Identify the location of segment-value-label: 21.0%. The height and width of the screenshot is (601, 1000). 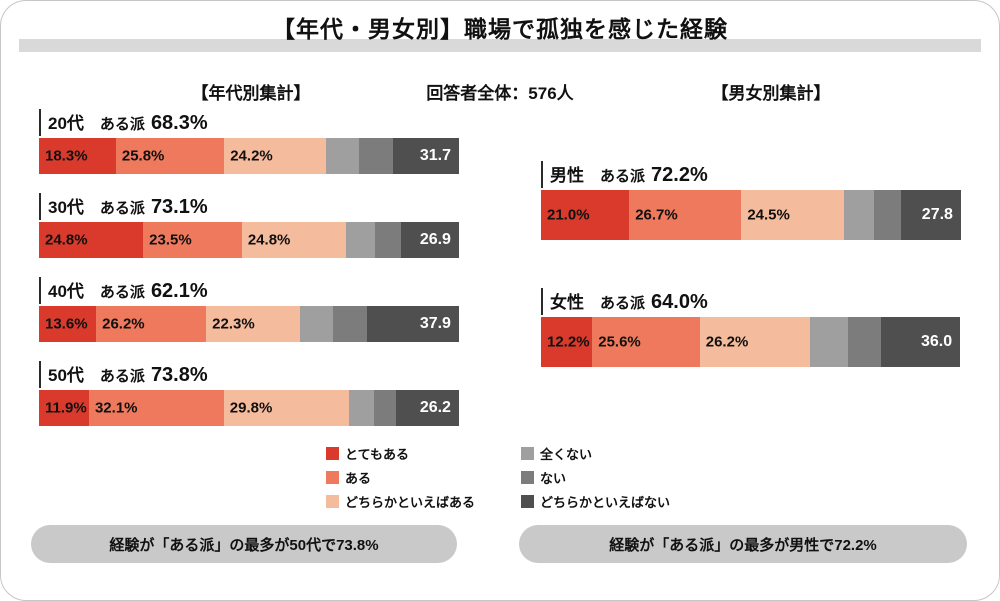
(568, 215).